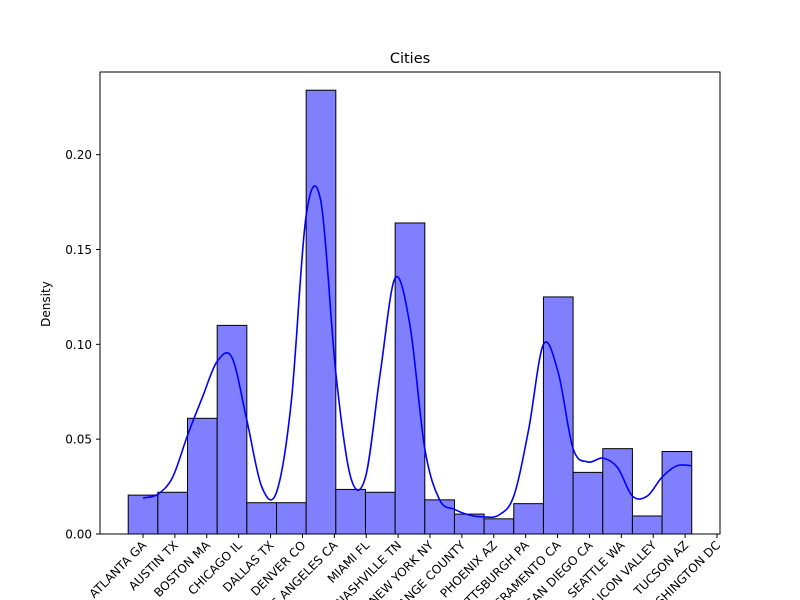  Describe the element at coordinates (78, 440) in the screenshot. I see `y-tick-label: 0.05` at that location.